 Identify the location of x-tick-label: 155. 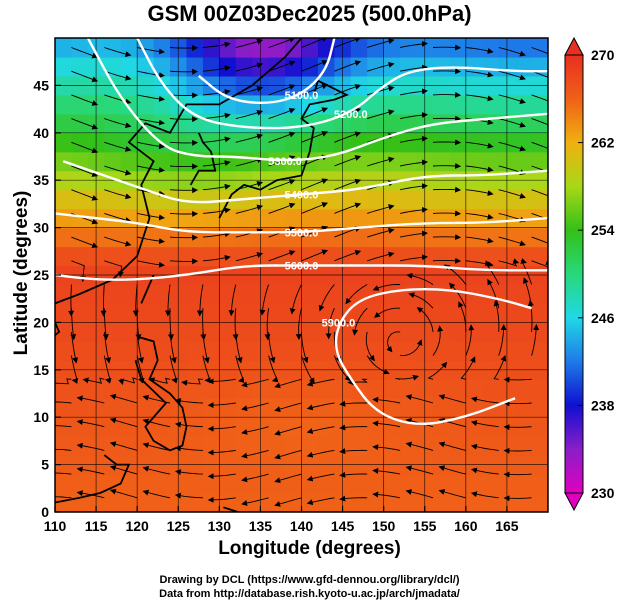
(425, 526).